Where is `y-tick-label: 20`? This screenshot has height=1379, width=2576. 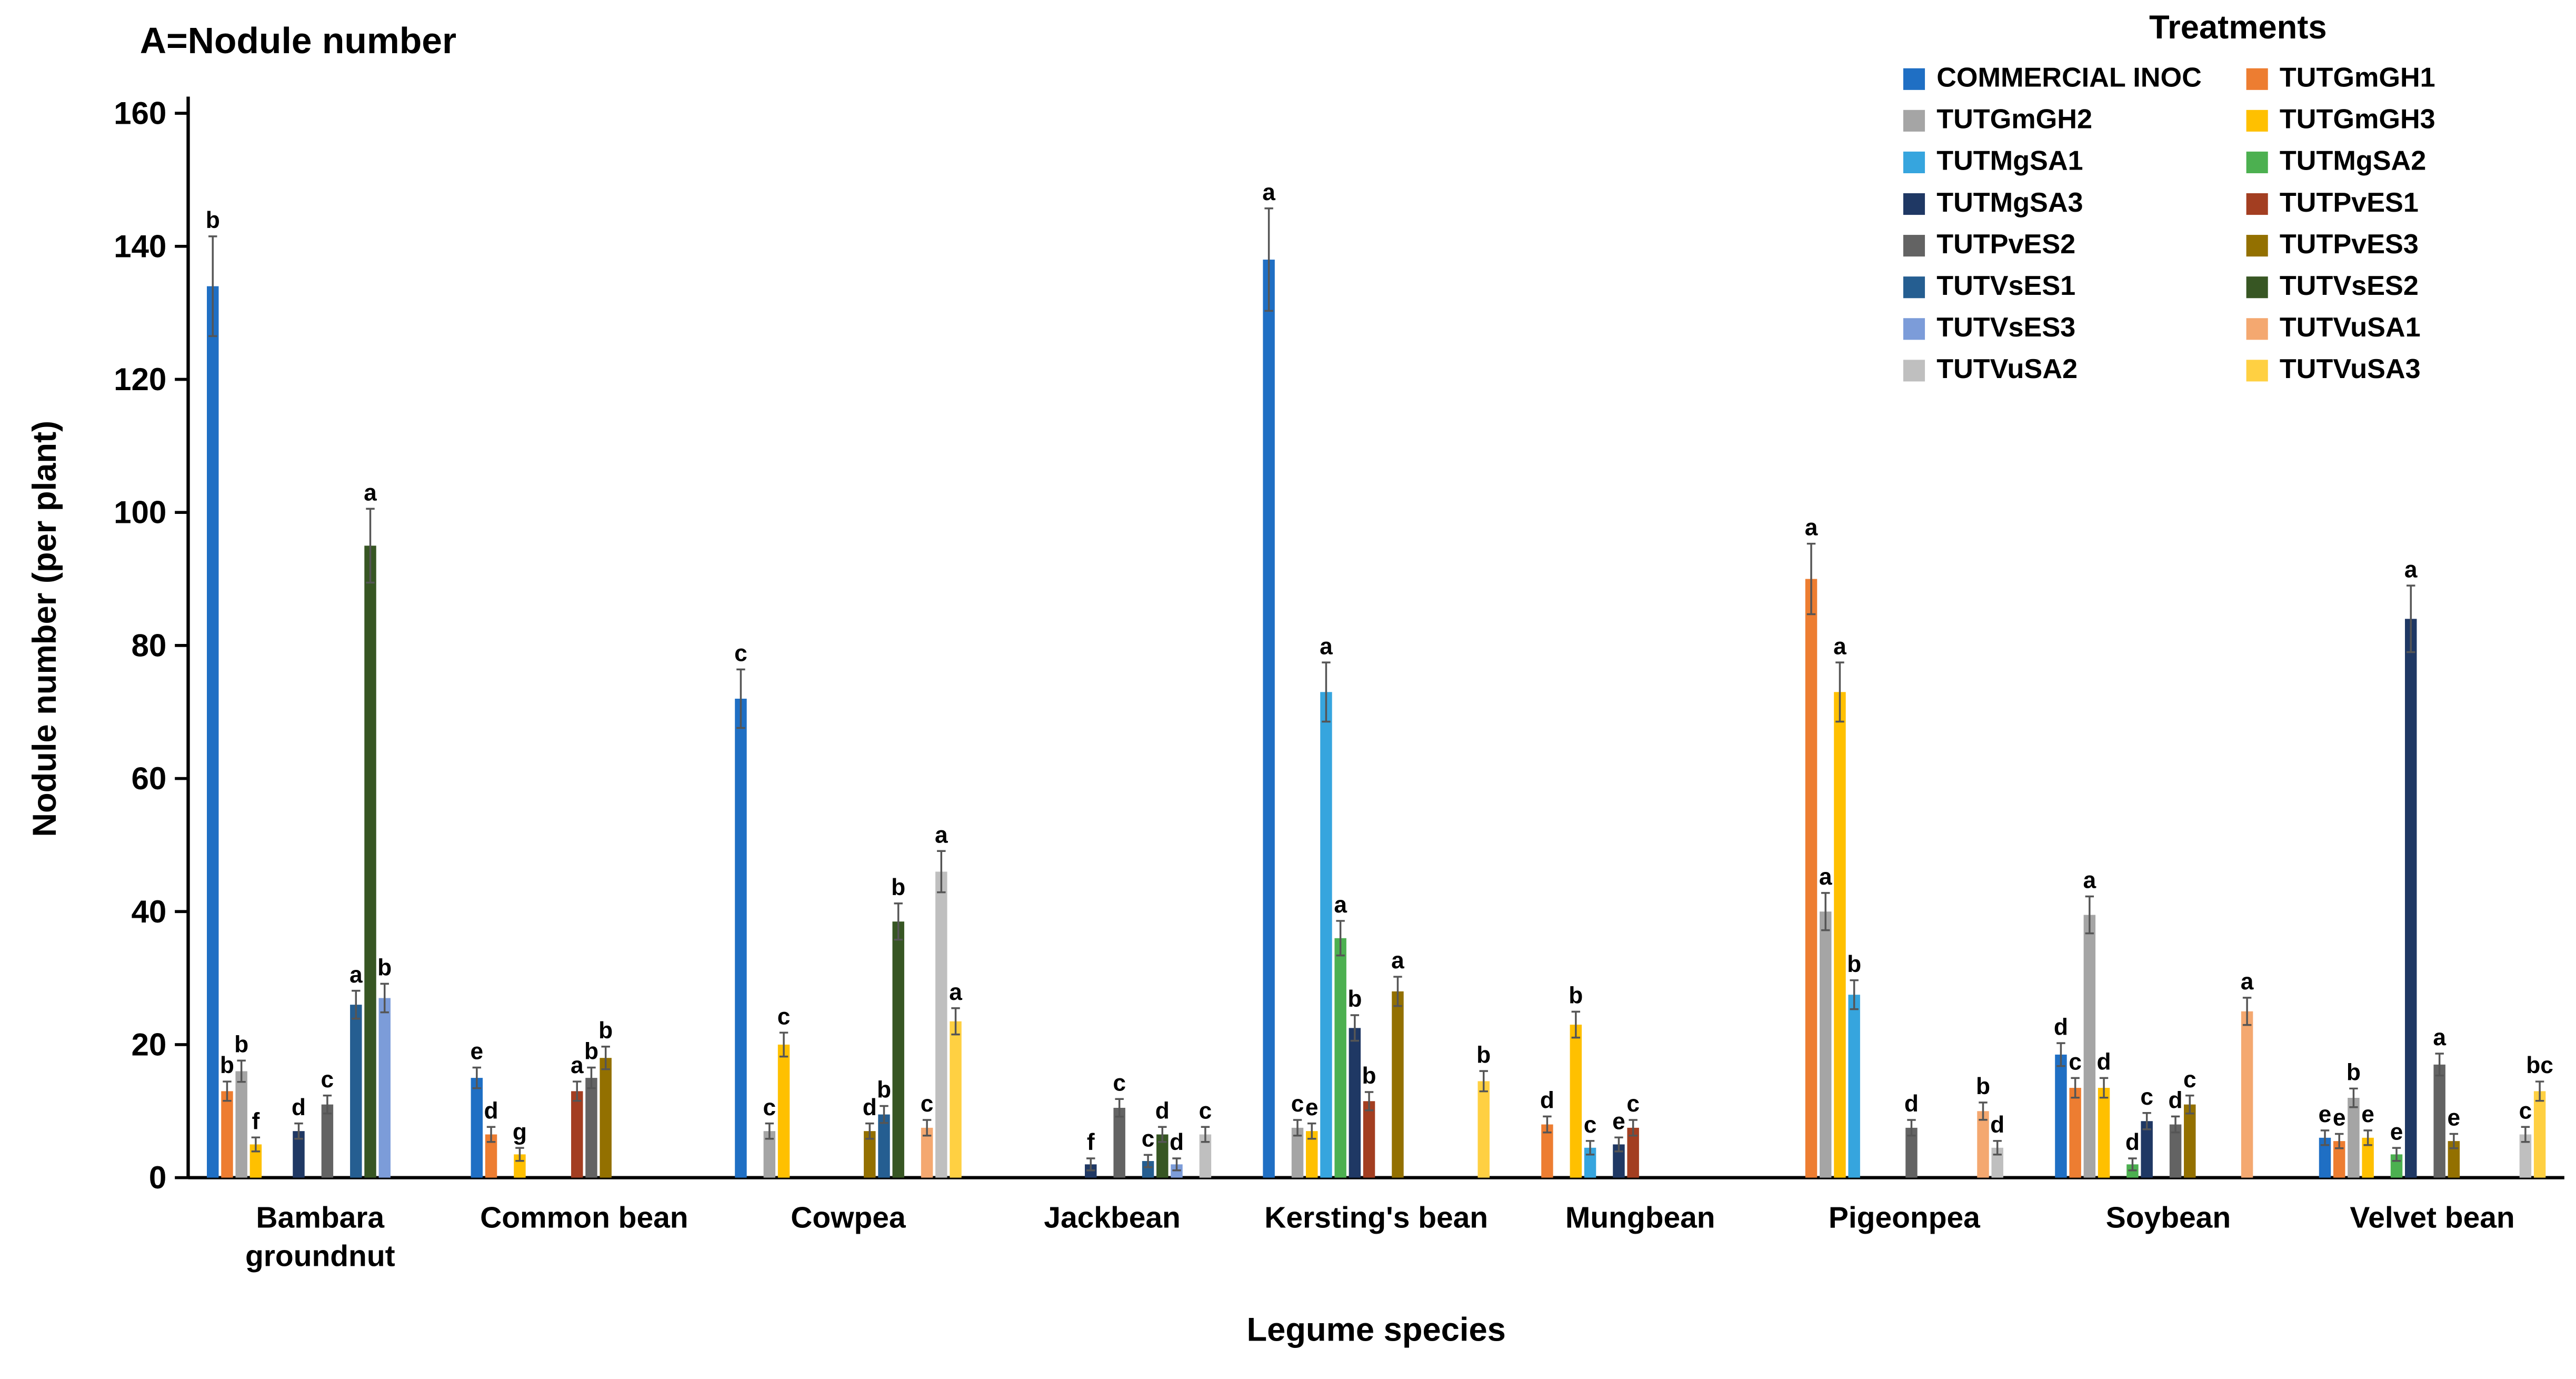 y-tick-label: 20 is located at coordinates (150, 1045).